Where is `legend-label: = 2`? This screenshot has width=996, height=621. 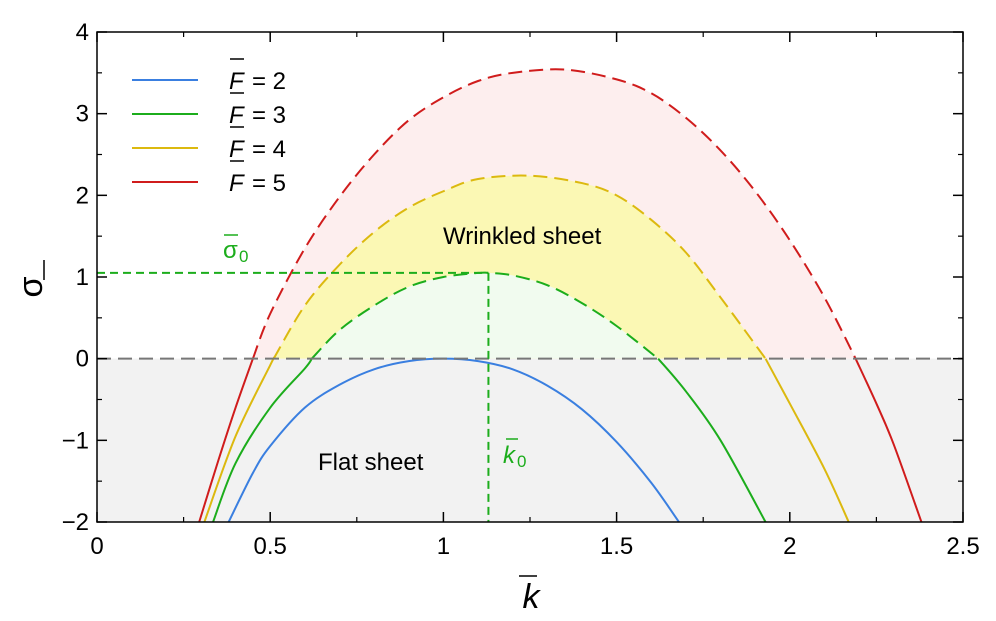 legend-label: = 2 is located at coordinates (269, 81).